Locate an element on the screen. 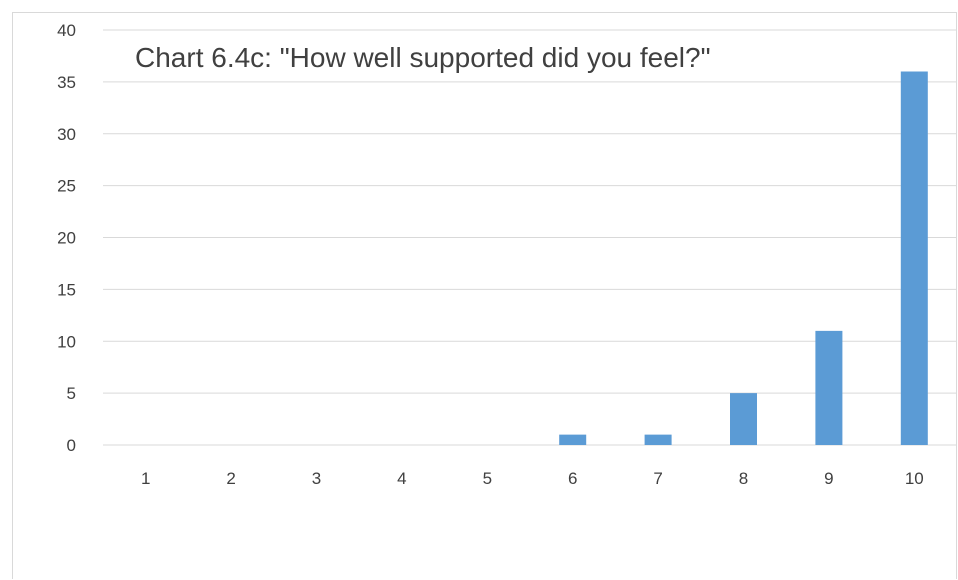 The width and height of the screenshot is (958, 580). x-tick-label-5: 5 is located at coordinates (487, 478).